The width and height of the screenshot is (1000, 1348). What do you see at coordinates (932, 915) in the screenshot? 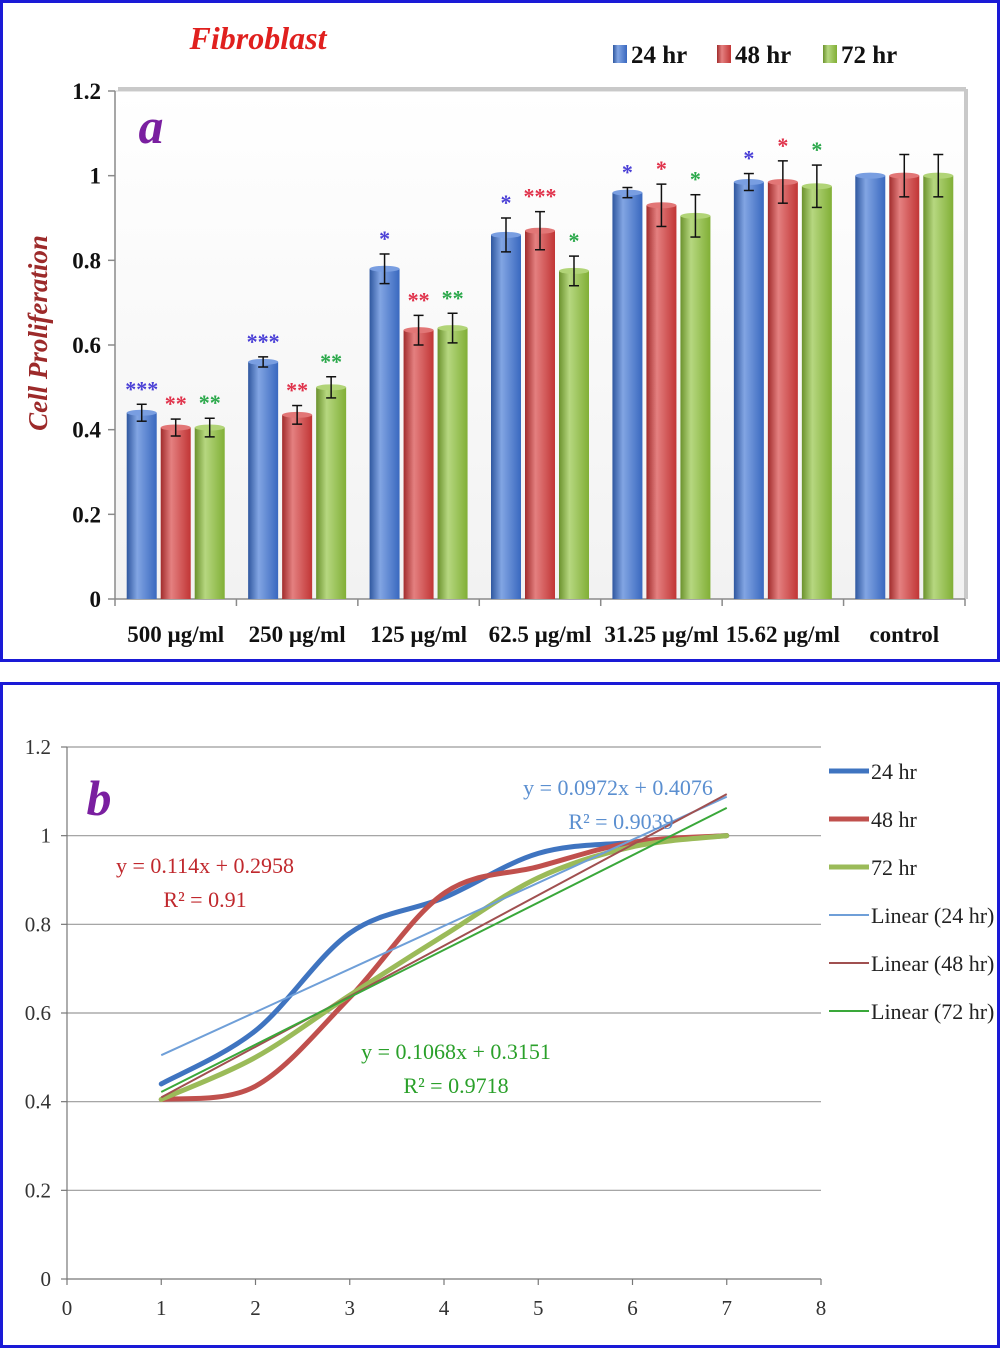
I see `legend-label: Linear (24 hr)` at bounding box center [932, 915].